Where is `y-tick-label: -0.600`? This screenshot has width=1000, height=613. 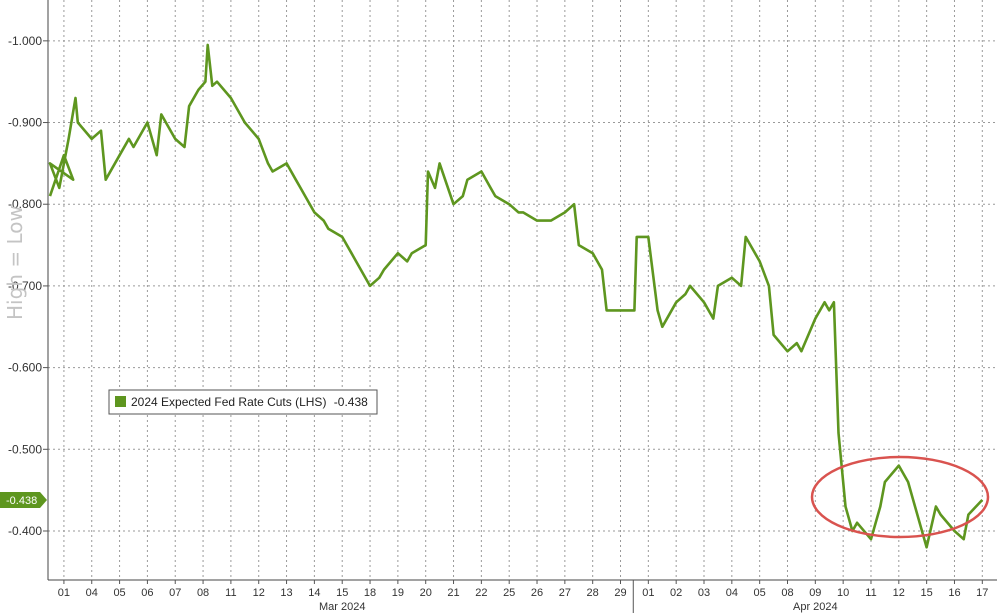 y-tick-label: -0.600 is located at coordinates (25, 368).